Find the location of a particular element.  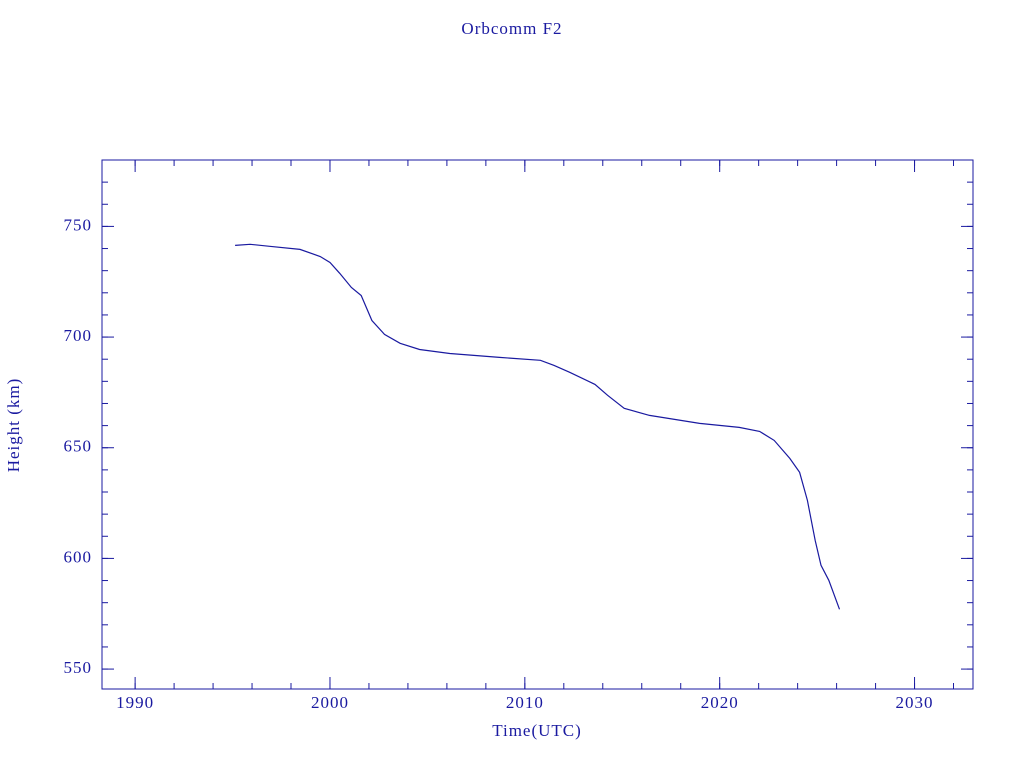

x-tick-label: 2030 is located at coordinates (915, 702).